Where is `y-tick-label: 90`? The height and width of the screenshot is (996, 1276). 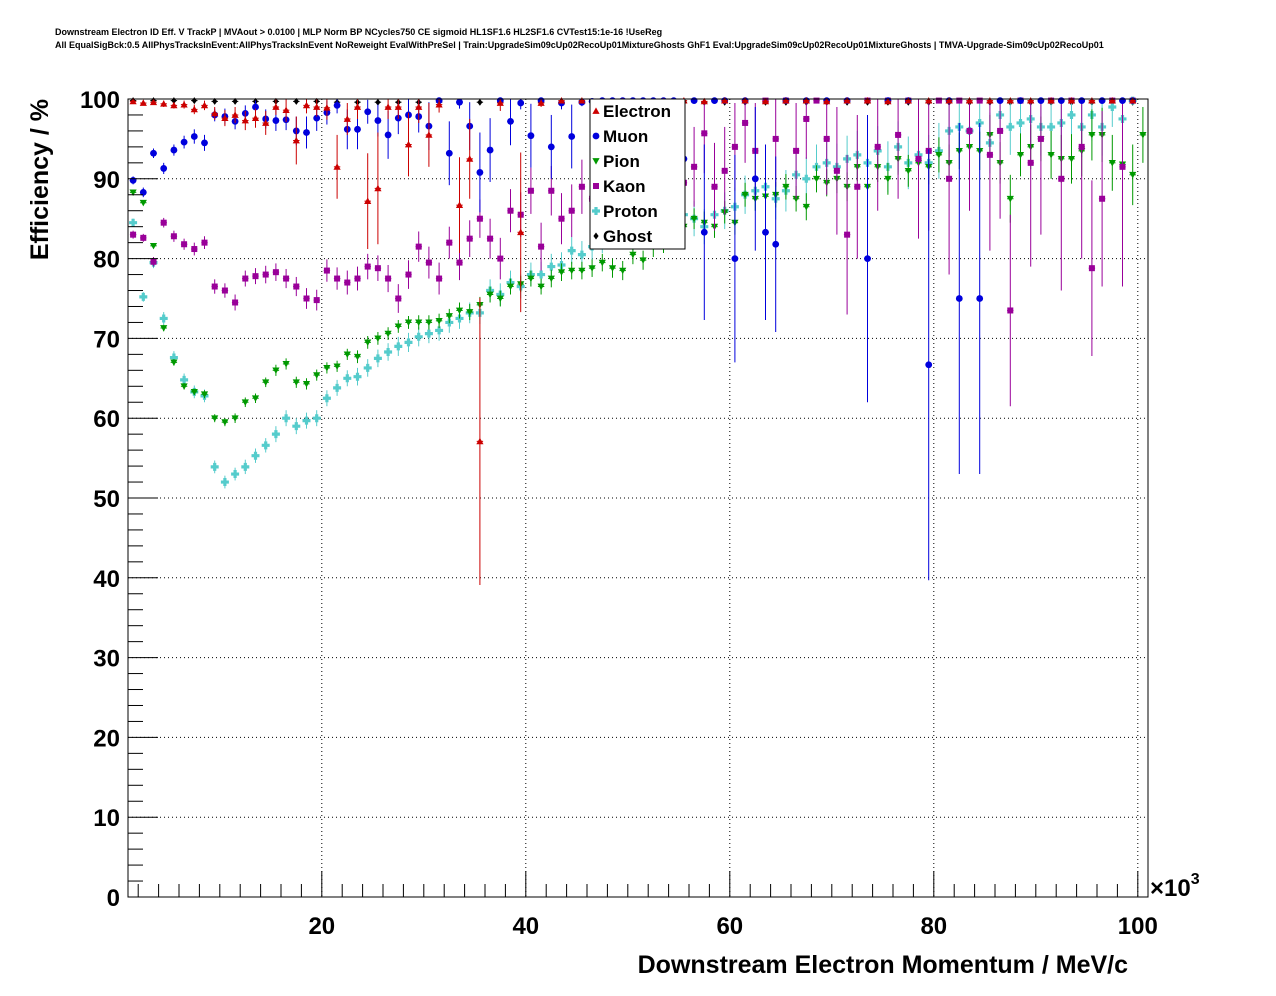 y-tick-label: 90 is located at coordinates (106, 180).